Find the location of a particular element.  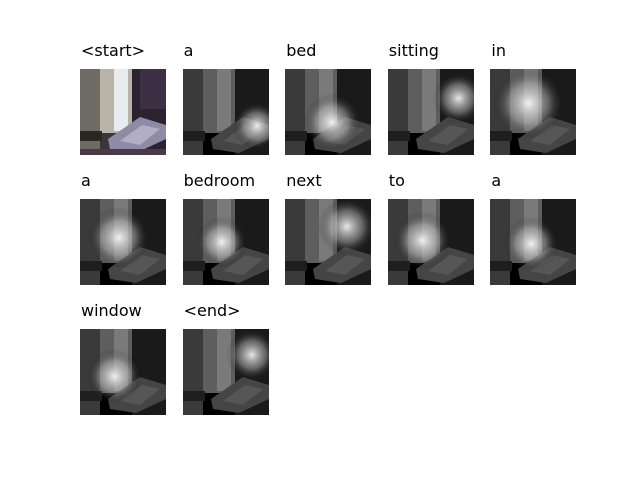

token-label: sitting is located at coordinates (413, 50).